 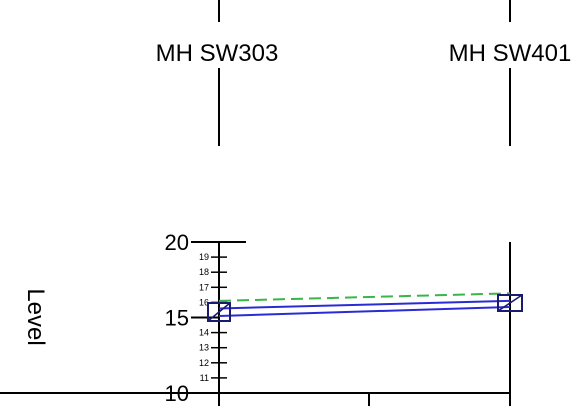 I want to click on level-axis-ticks: 20 15 10 19 18 17 16 14 13 12 11, so click(x=196, y=318).